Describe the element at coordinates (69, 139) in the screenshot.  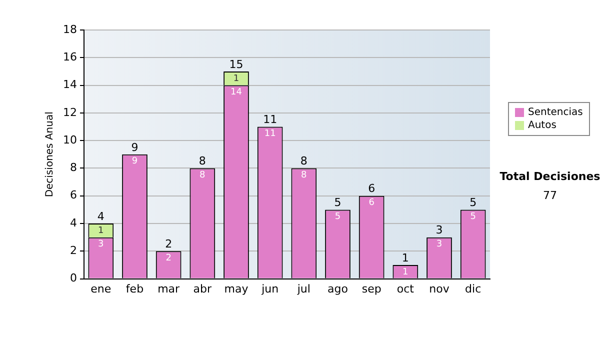
I see `y-tick-label: 10` at that location.